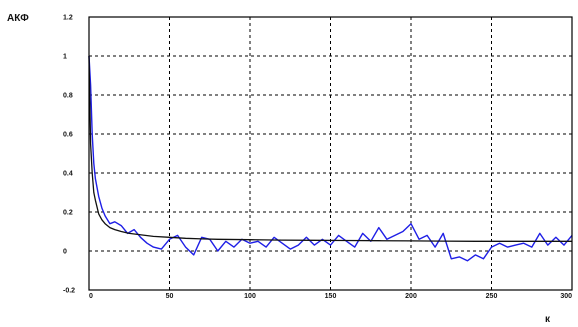 The image size is (578, 327). Describe the element at coordinates (65, 252) in the screenshot. I see `y-tick-label: 0` at that location.